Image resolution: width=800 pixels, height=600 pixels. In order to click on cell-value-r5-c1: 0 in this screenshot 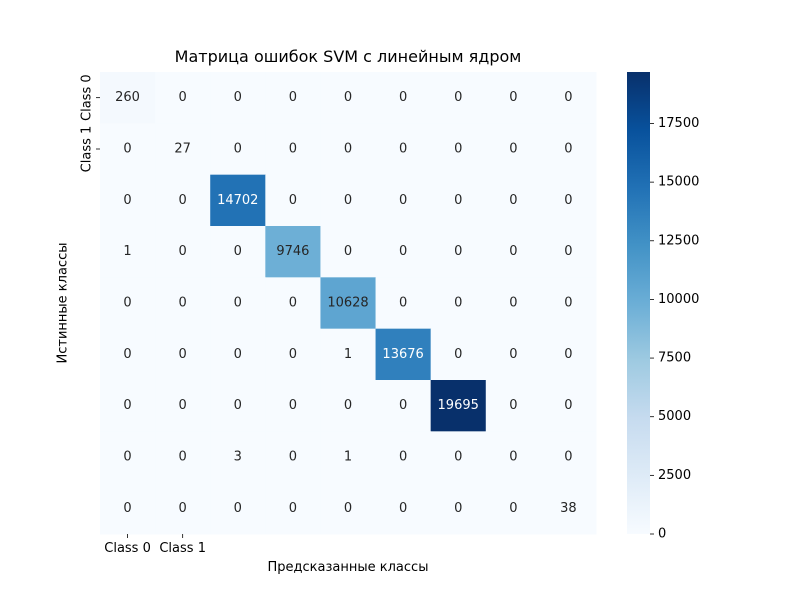, I will do `click(183, 354)`.